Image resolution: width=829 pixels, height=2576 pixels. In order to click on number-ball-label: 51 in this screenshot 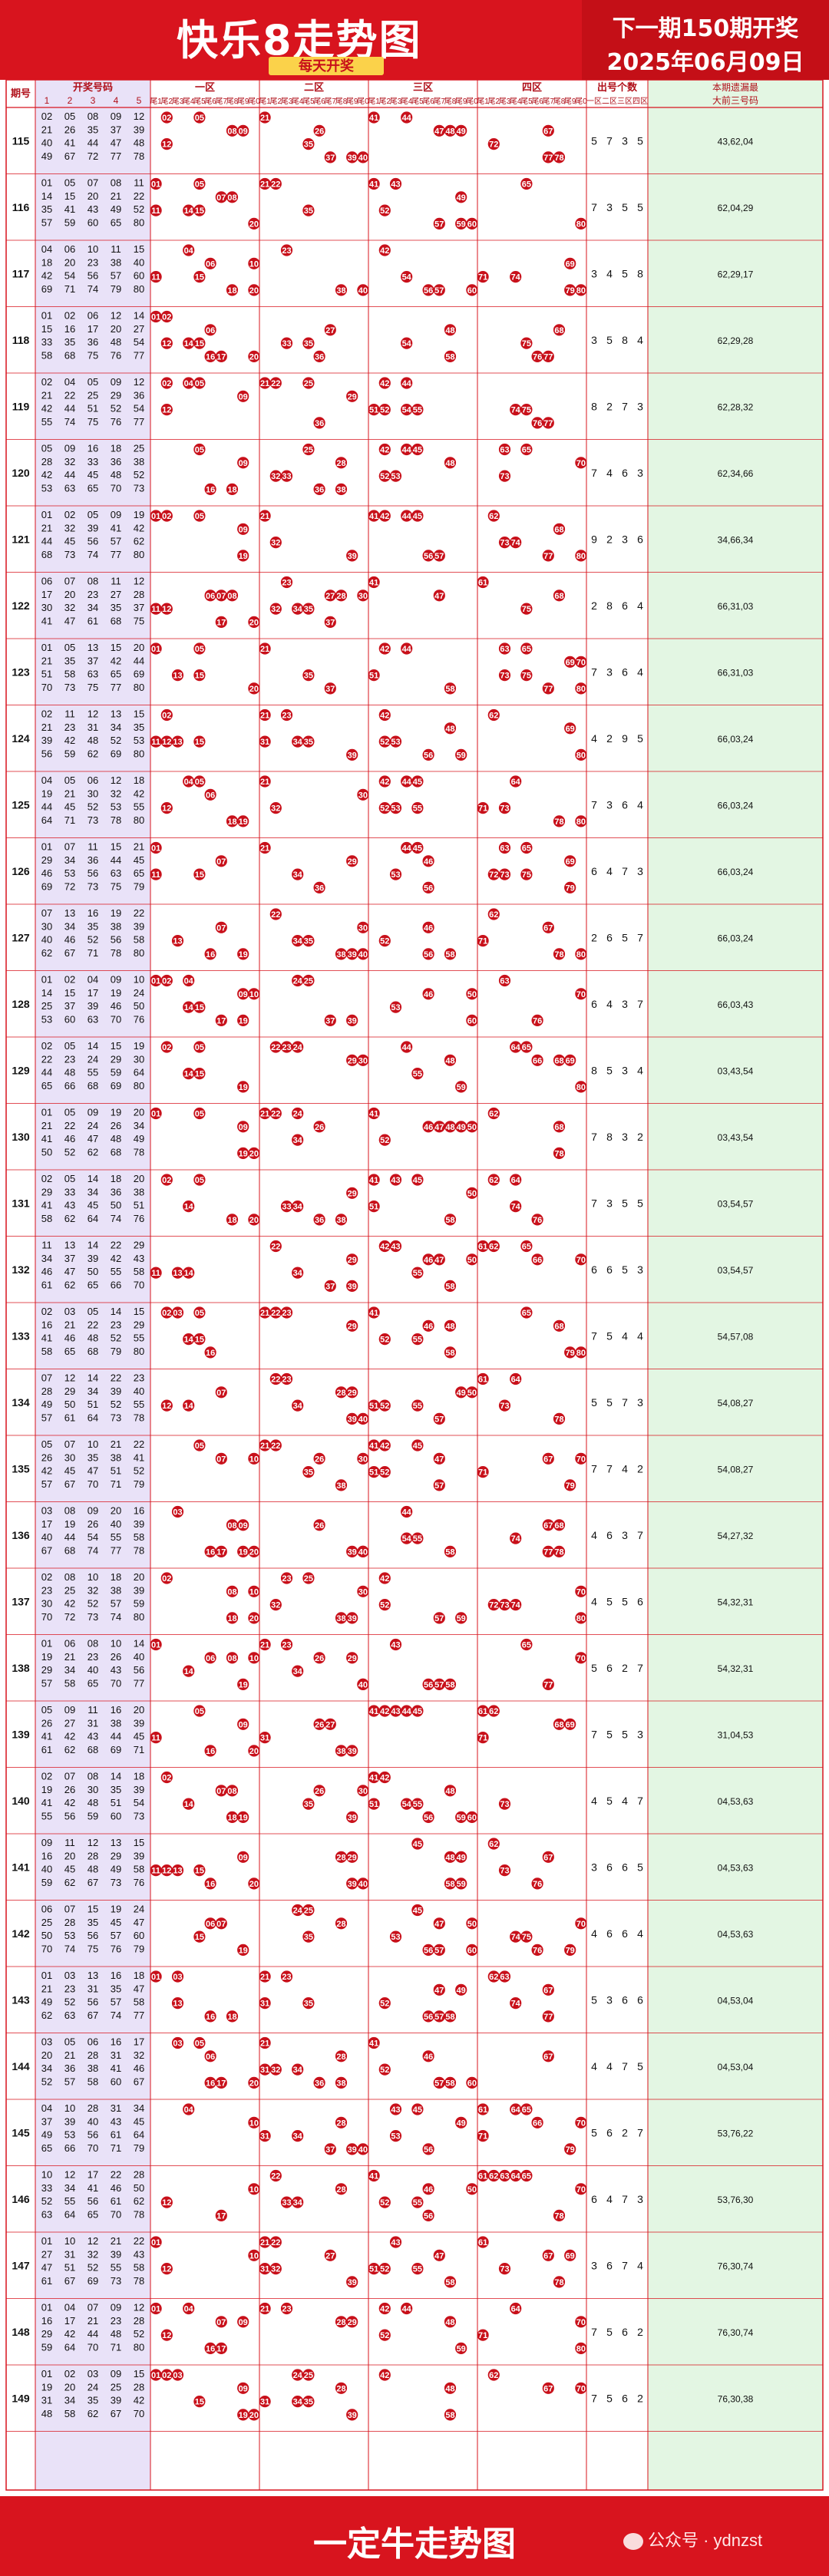, I will do `click(373, 1207)`.